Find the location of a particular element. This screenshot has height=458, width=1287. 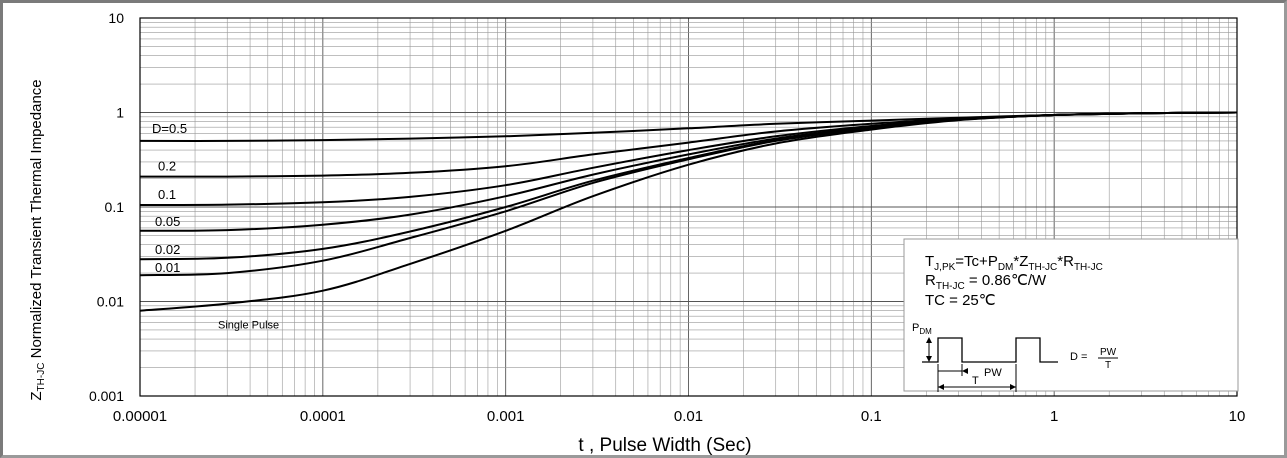

y-tick-labels: 0.001 0.01 0.1 1 10 is located at coordinates (106, 207).